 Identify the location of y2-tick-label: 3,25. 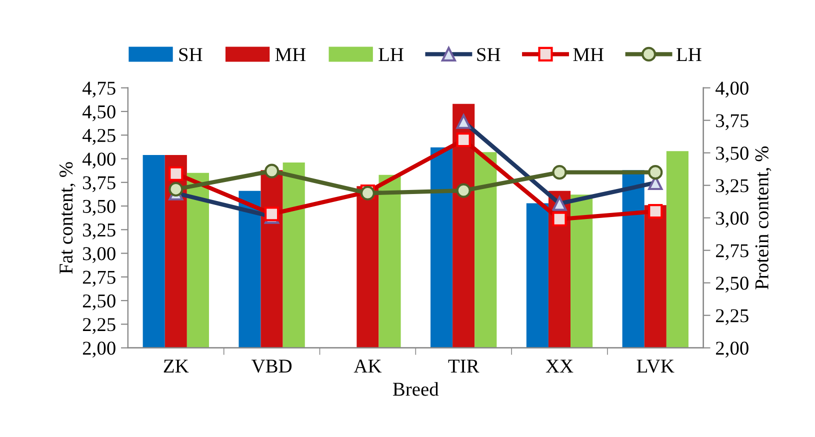
(732, 187).